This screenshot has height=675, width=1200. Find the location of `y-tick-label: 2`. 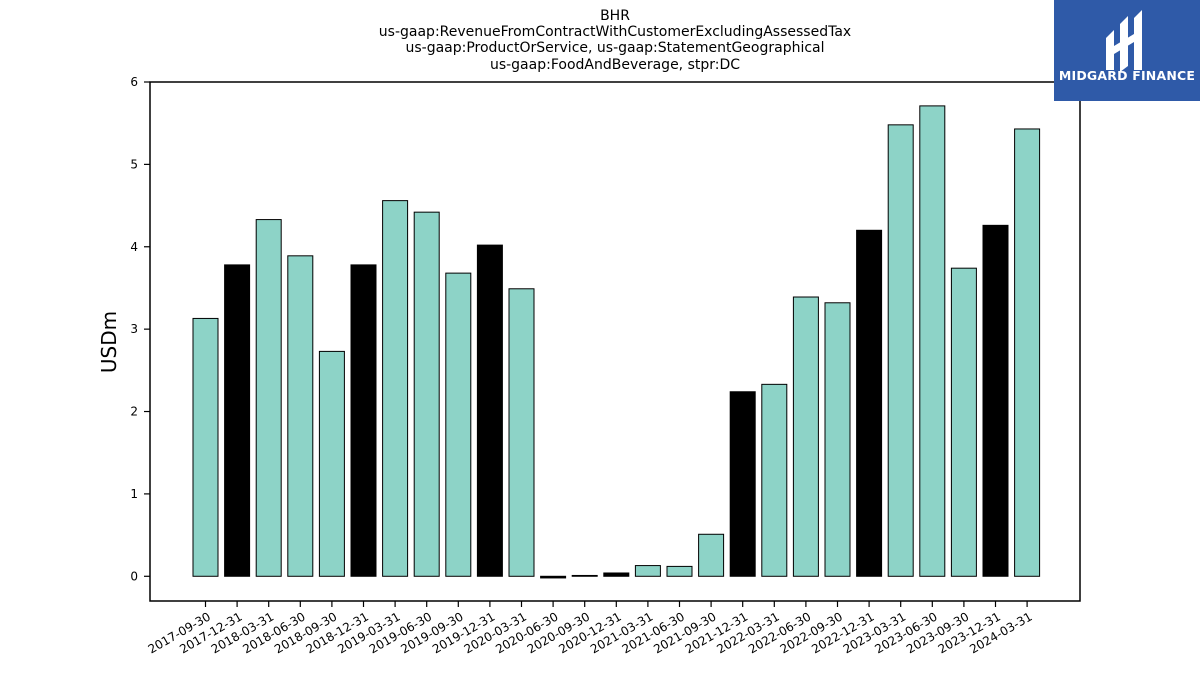

y-tick-label: 2 is located at coordinates (134, 412).